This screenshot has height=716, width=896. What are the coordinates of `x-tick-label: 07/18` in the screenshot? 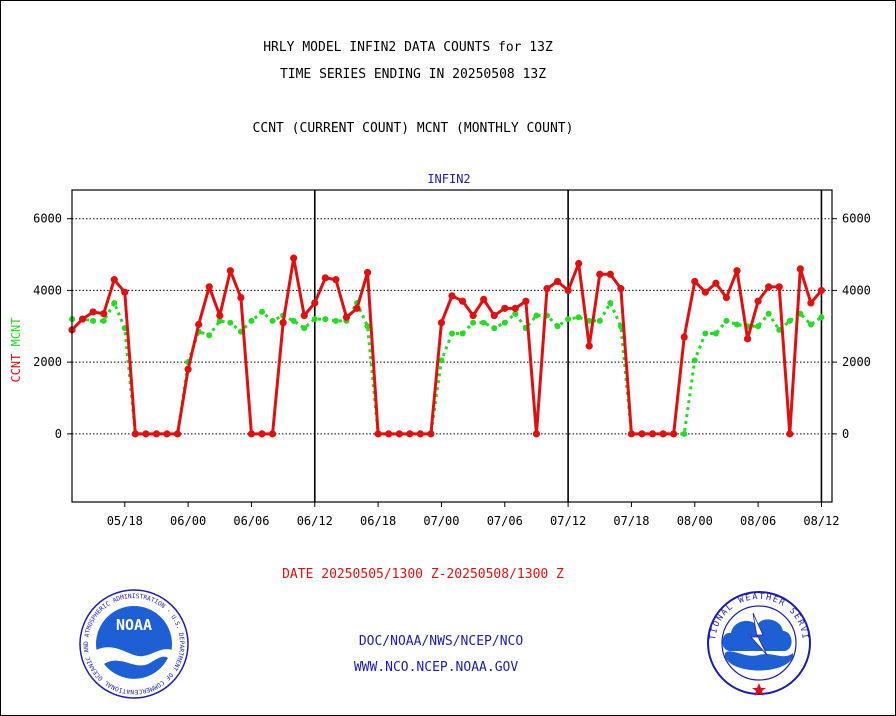 It's located at (631, 521).